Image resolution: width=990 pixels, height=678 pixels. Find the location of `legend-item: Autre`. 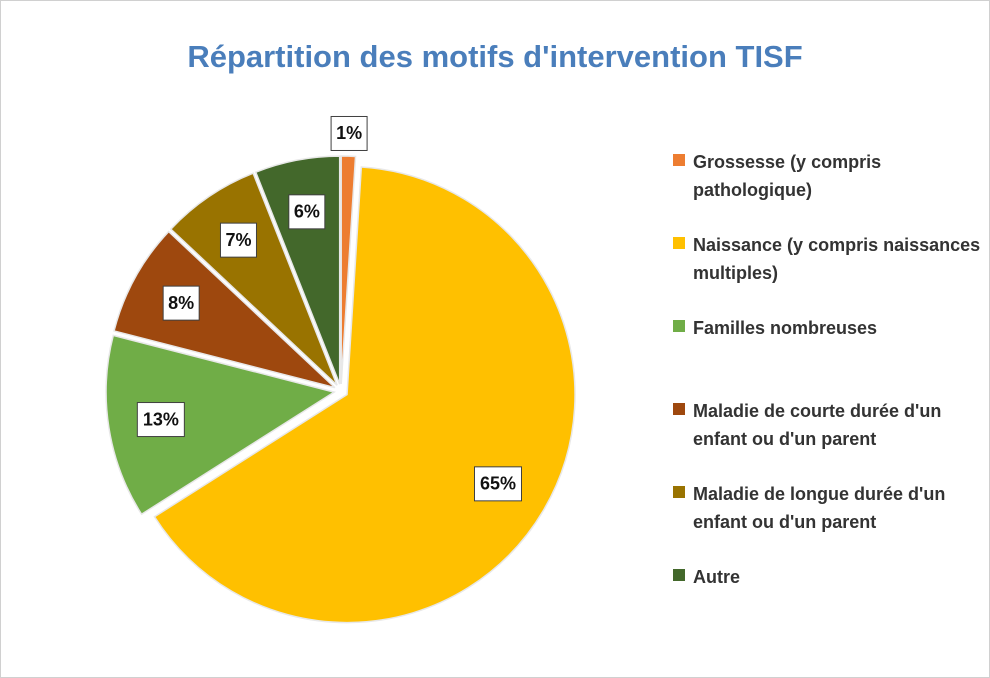

legend-item: Autre is located at coordinates (828, 604).